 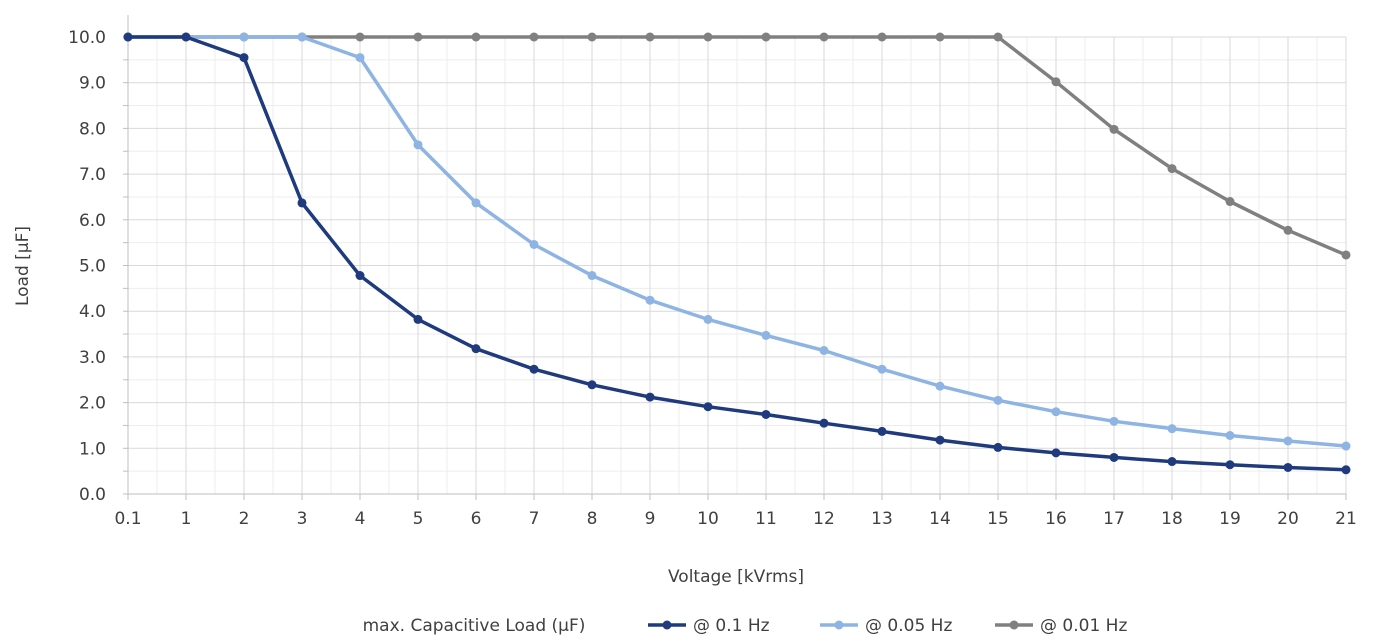 What do you see at coordinates (127, 519) in the screenshot?
I see `x-tick-label: 0.1` at bounding box center [127, 519].